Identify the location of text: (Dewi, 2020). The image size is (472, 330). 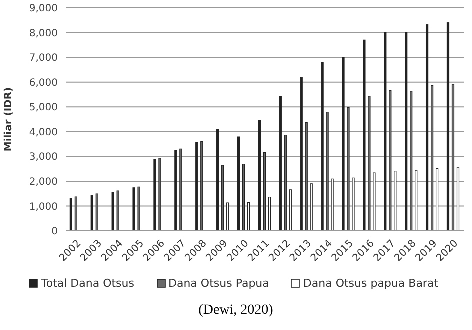
(236, 311).